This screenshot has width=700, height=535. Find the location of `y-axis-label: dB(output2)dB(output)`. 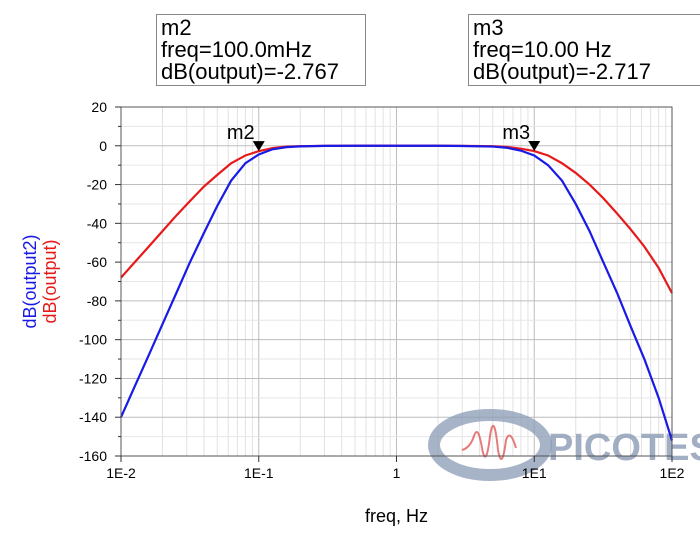

y-axis-label: dB(output2)dB(output) is located at coordinates (40, 281).